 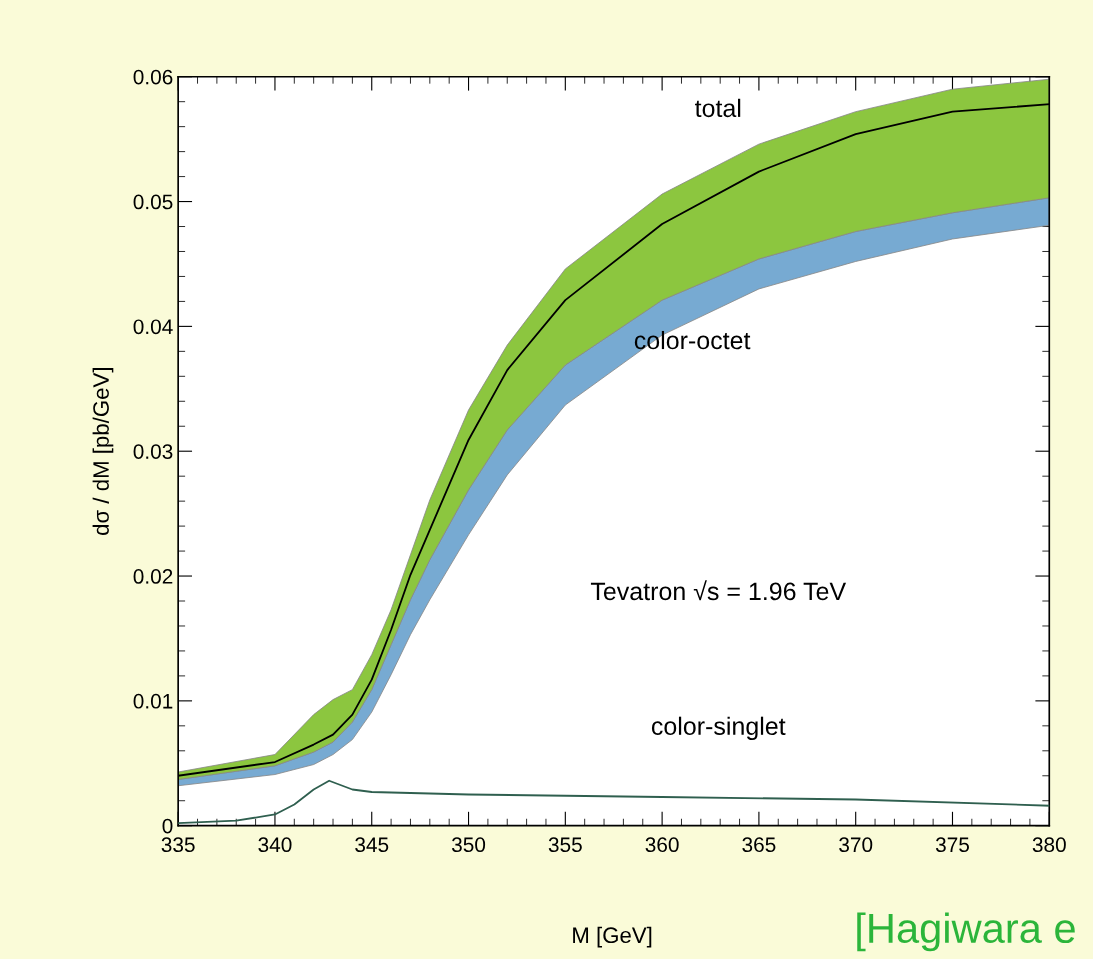 What do you see at coordinates (153, 701) in the screenshot?
I see `y-tick-label: 0.01` at bounding box center [153, 701].